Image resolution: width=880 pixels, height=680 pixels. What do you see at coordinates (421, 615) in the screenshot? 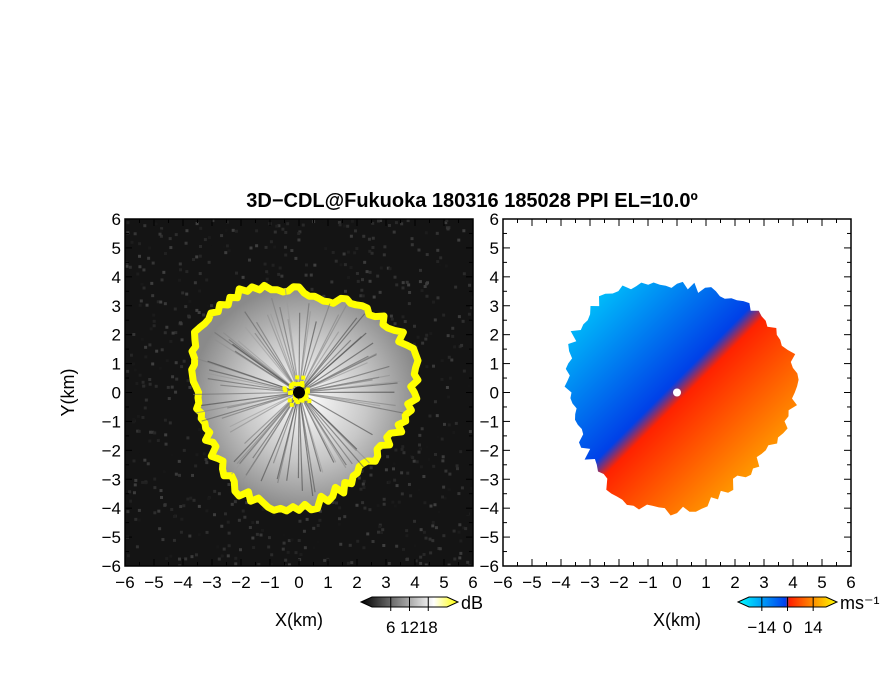
I see `snr-colorbar: dB 6 12 18` at bounding box center [421, 615].